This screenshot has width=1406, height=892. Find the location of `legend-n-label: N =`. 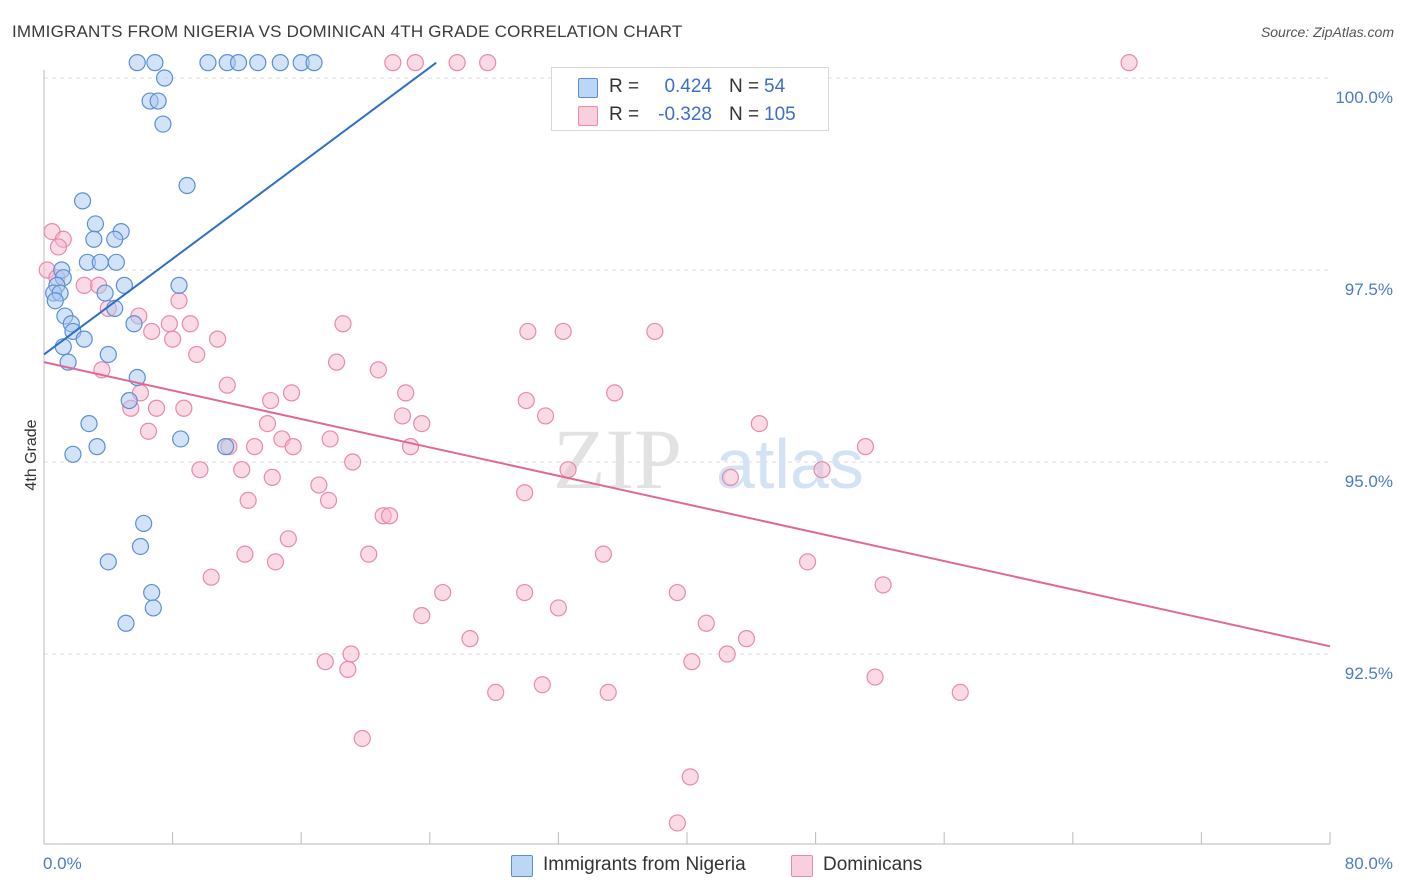

legend-n-label: N = is located at coordinates (744, 86).